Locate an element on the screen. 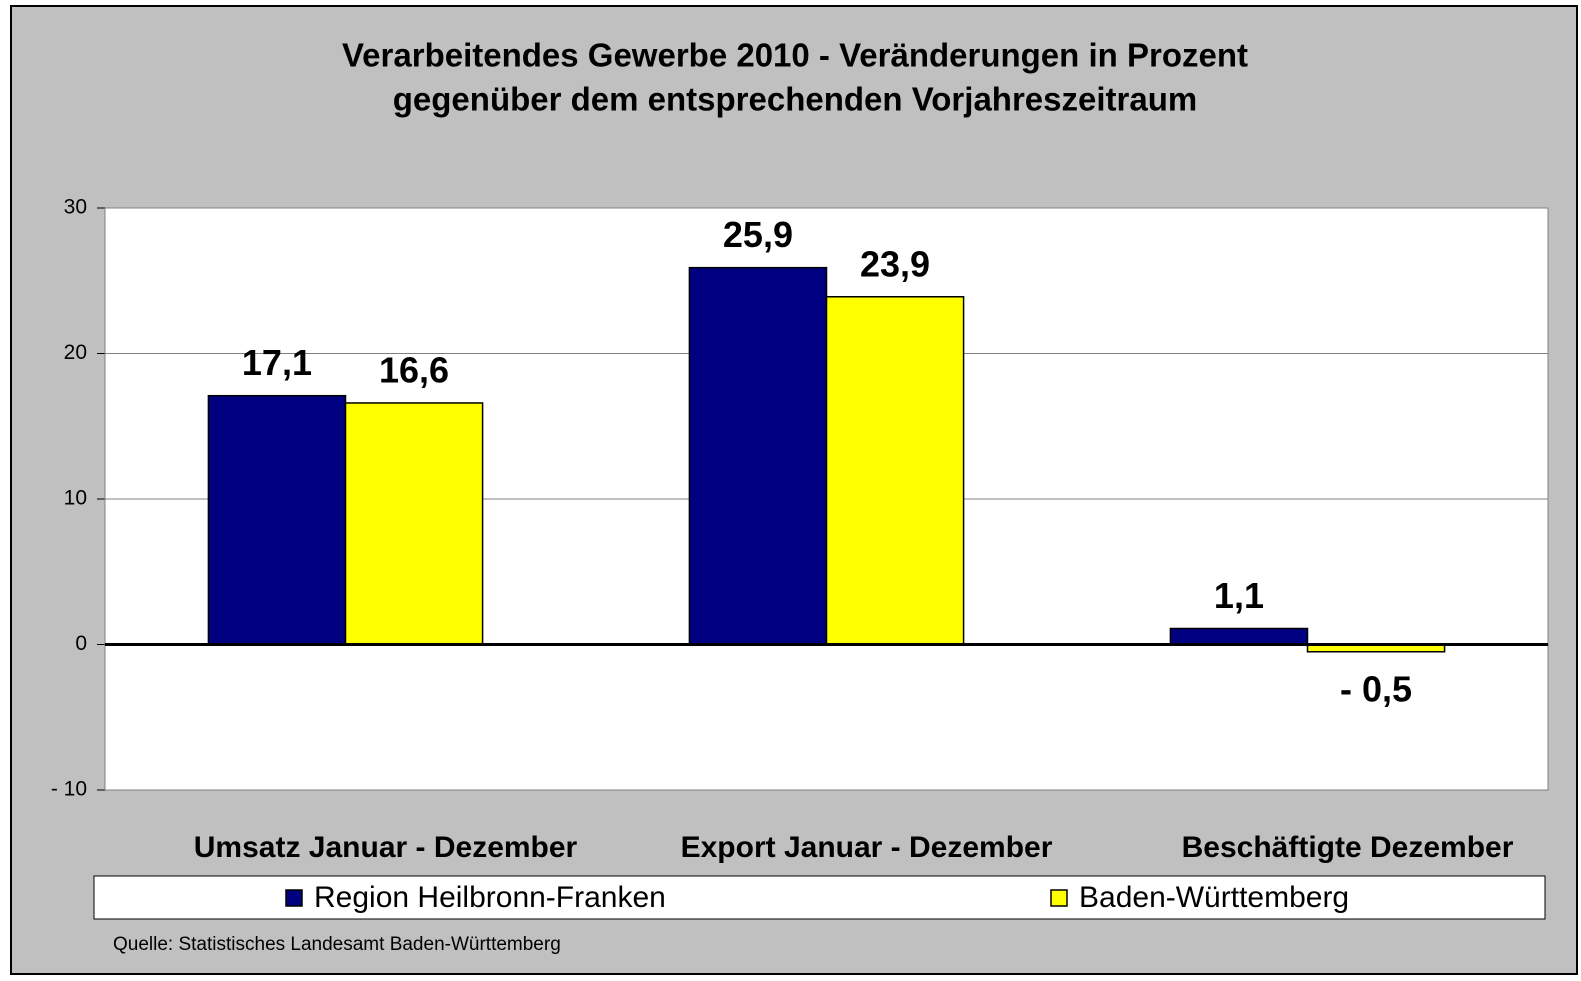 This screenshot has width=1581, height=981. x-tick-label: Beschäftigte Dezember is located at coordinates (1348, 847).